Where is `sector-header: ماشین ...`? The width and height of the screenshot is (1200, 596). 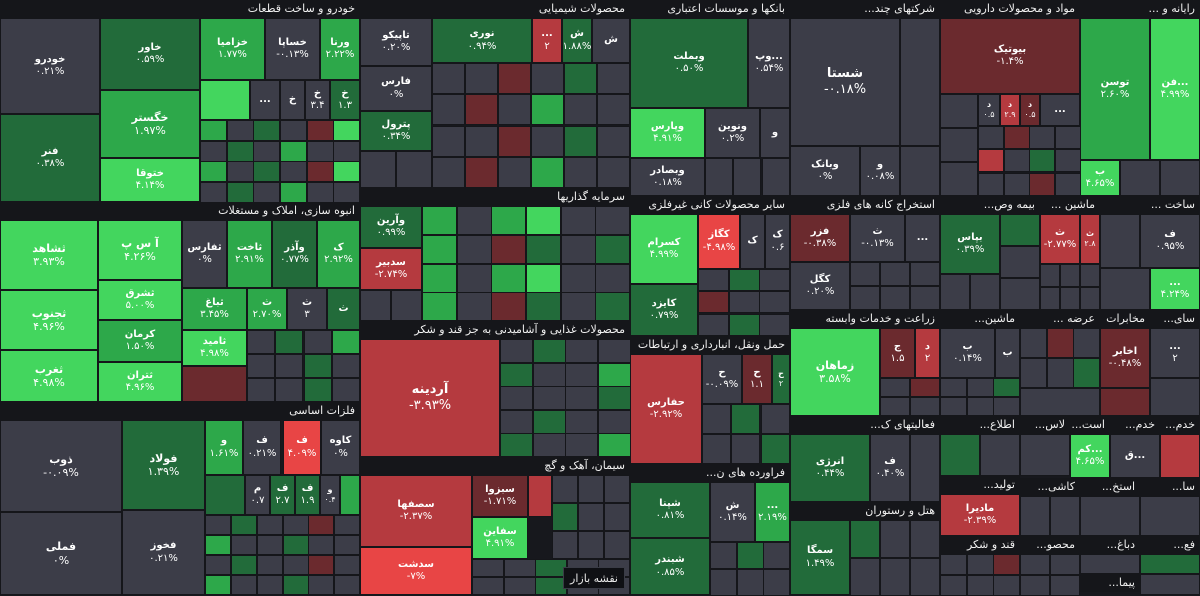 sector-header: ماشین ... is located at coordinates (1070, 205).